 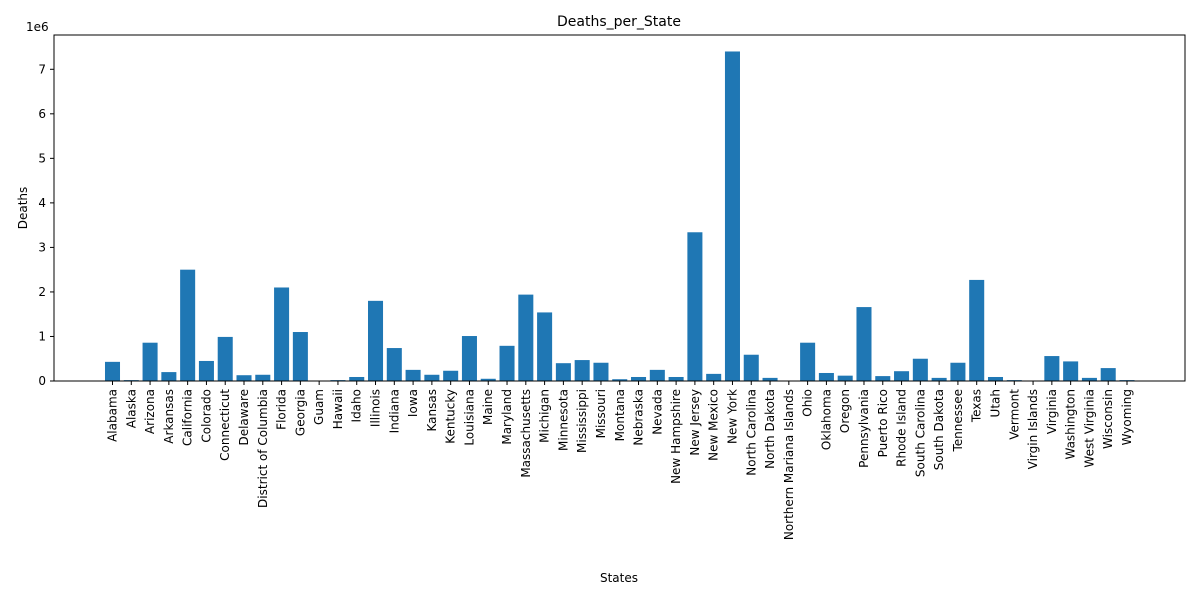 I want to click on y-tick-label: 2, so click(x=42, y=292).